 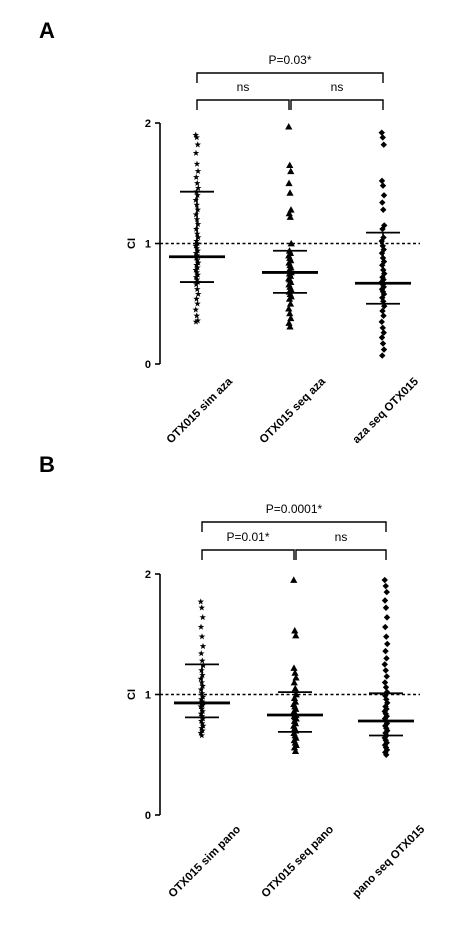 What do you see at coordinates (248, 545) in the screenshot?
I see `significance-bracket: P=0.01*` at bounding box center [248, 545].